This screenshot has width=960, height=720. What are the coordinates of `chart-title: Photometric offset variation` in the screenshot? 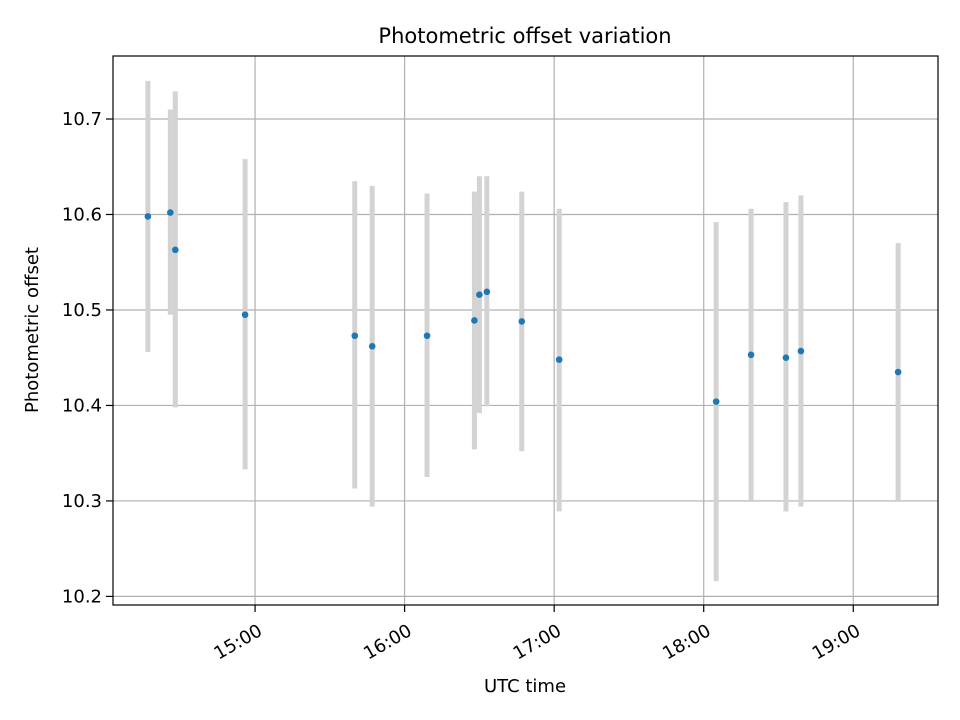 It's located at (524, 36).